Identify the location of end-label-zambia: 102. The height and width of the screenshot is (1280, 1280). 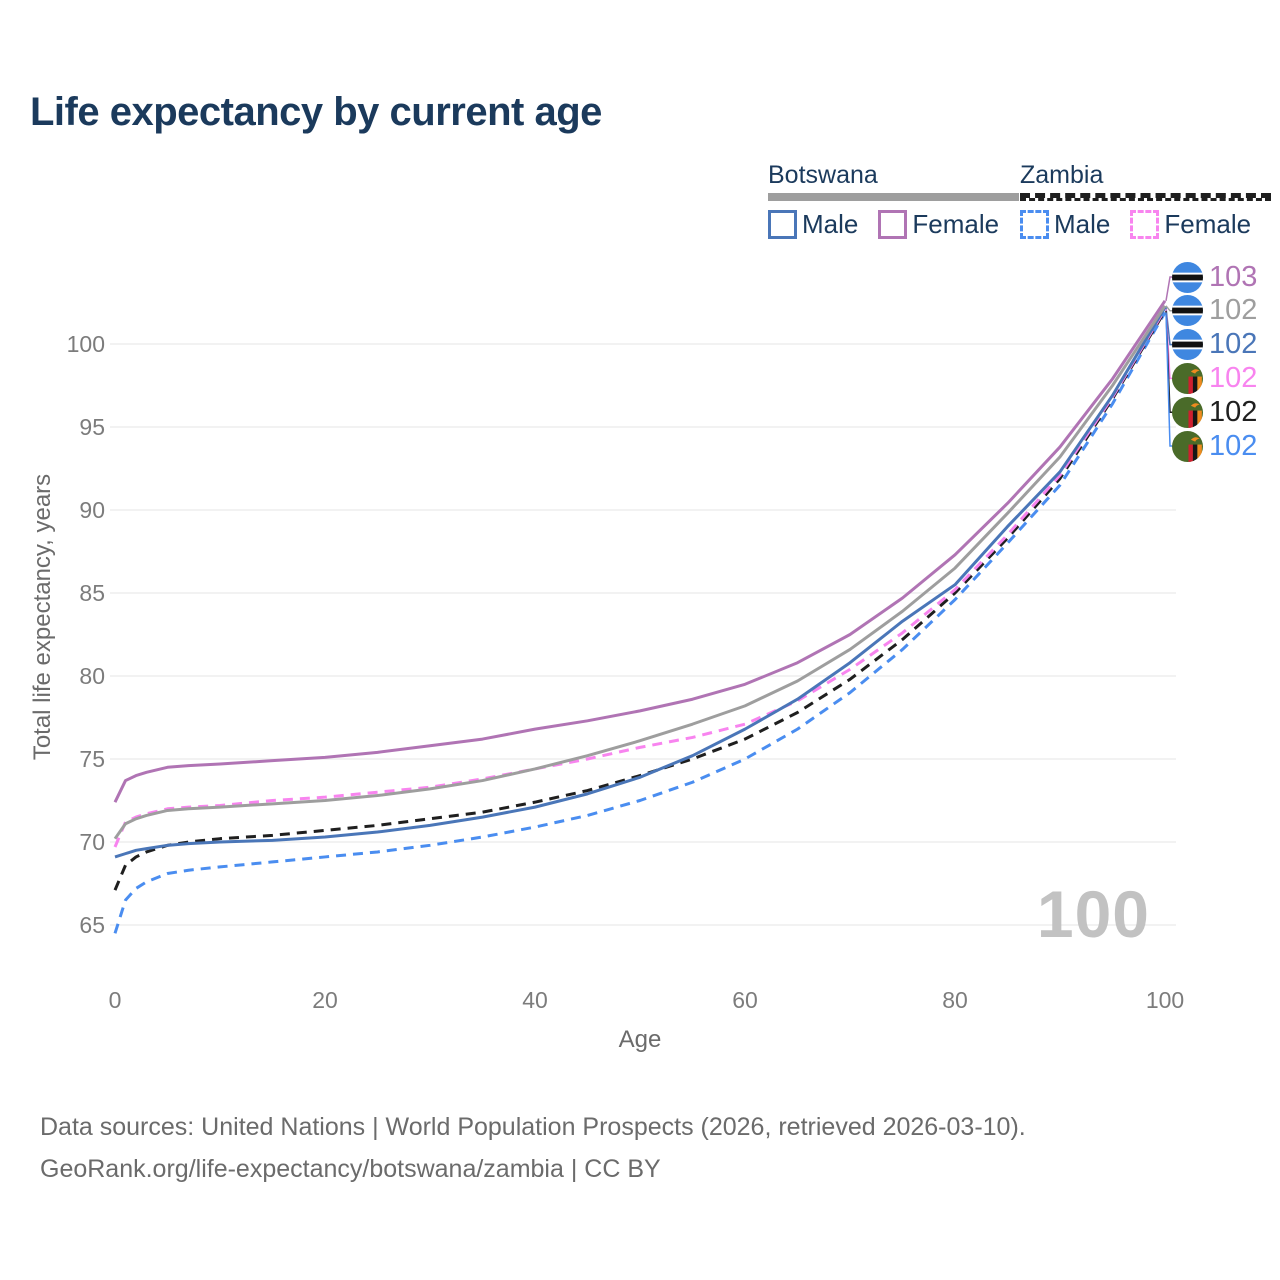
(1214, 412).